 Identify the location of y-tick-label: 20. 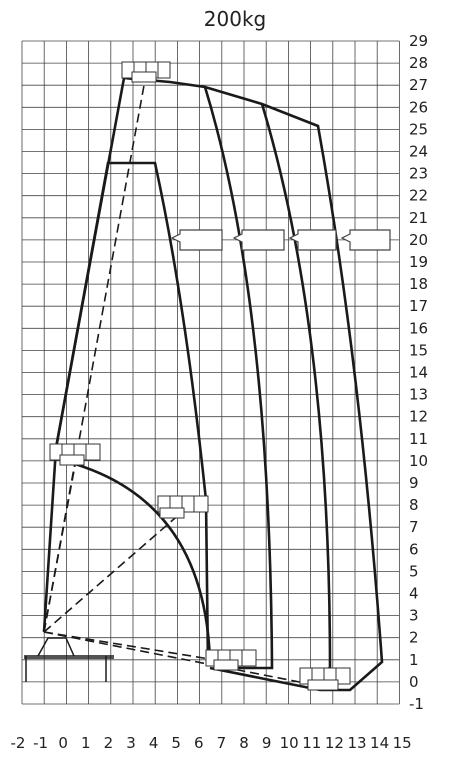
(418, 240).